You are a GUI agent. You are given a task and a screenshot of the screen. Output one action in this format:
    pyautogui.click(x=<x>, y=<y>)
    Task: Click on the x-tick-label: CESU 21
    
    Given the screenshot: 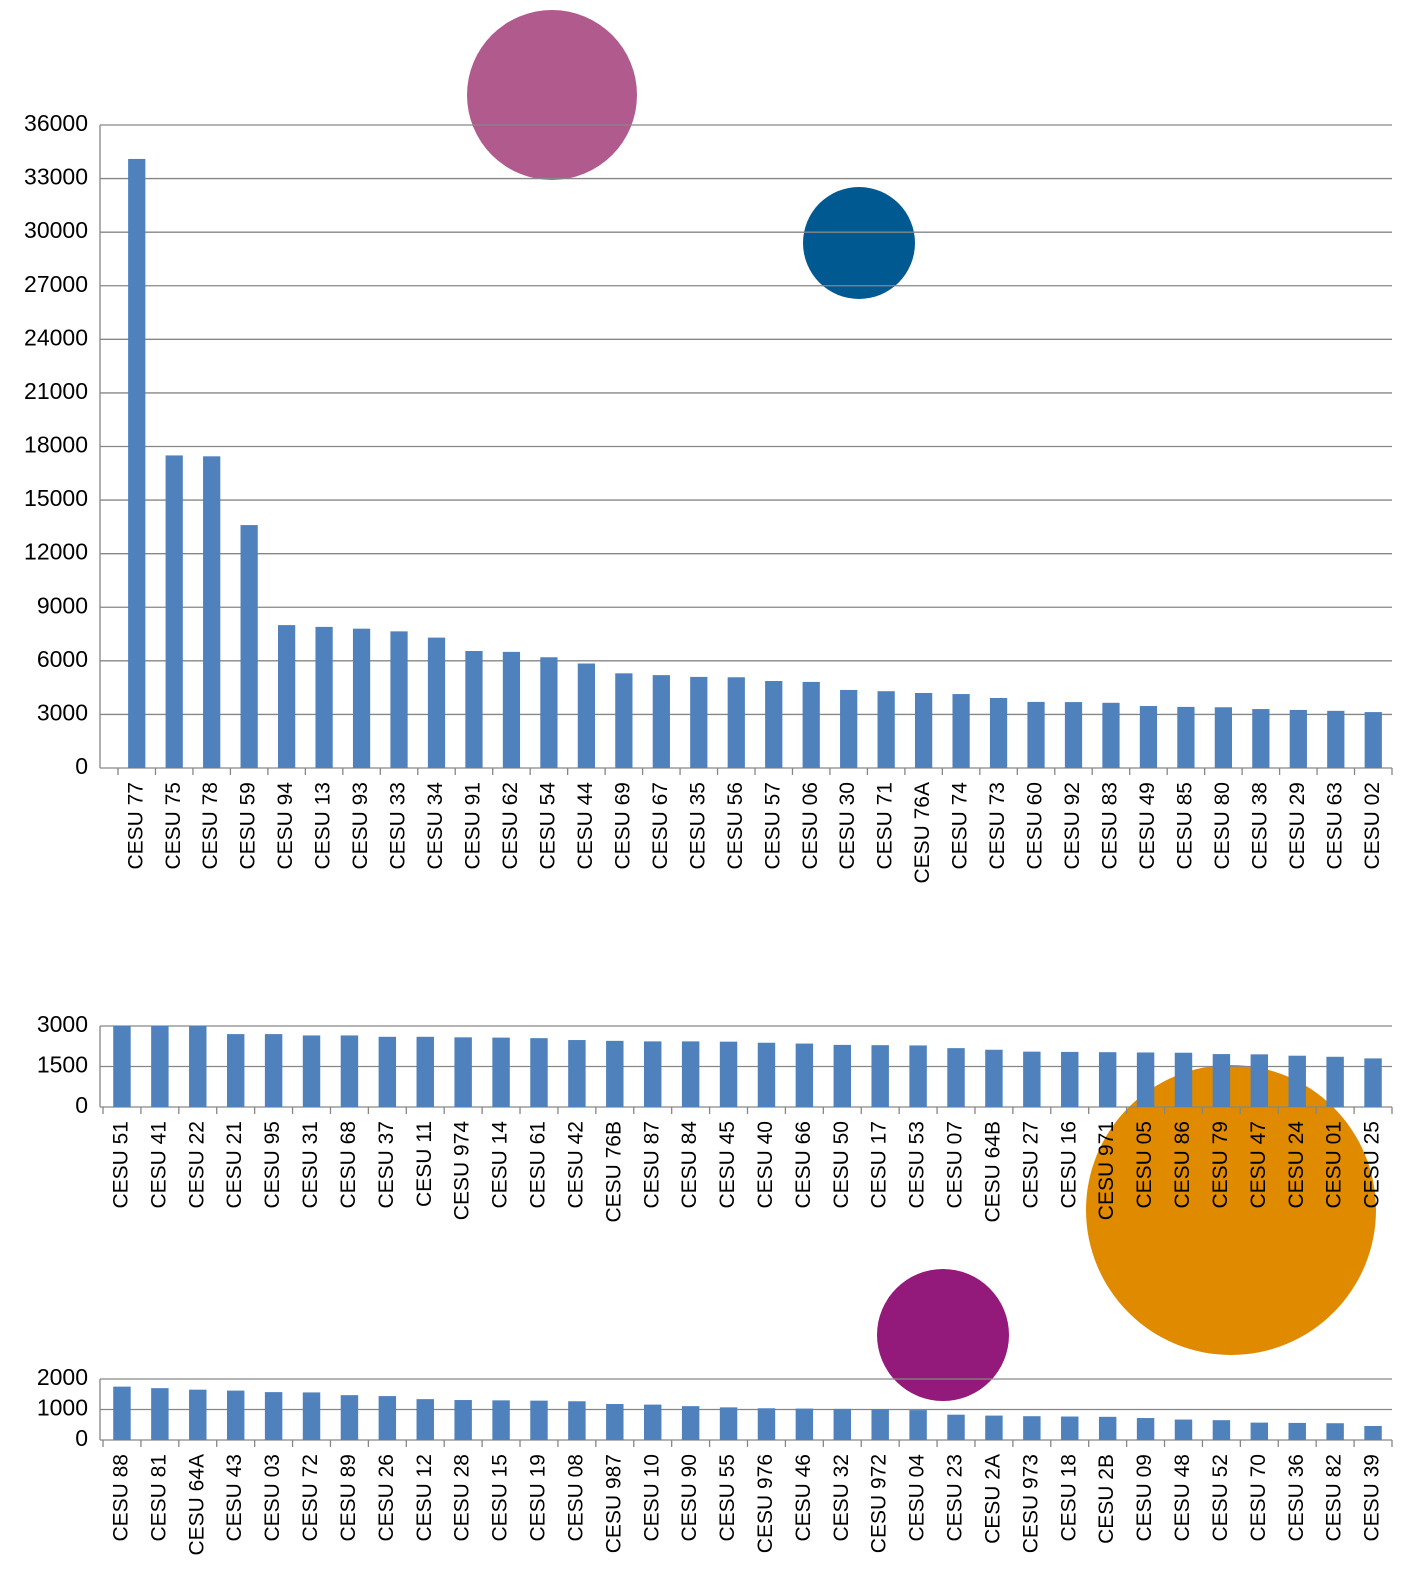 What is the action you would take?
    pyautogui.click(x=234, y=1165)
    